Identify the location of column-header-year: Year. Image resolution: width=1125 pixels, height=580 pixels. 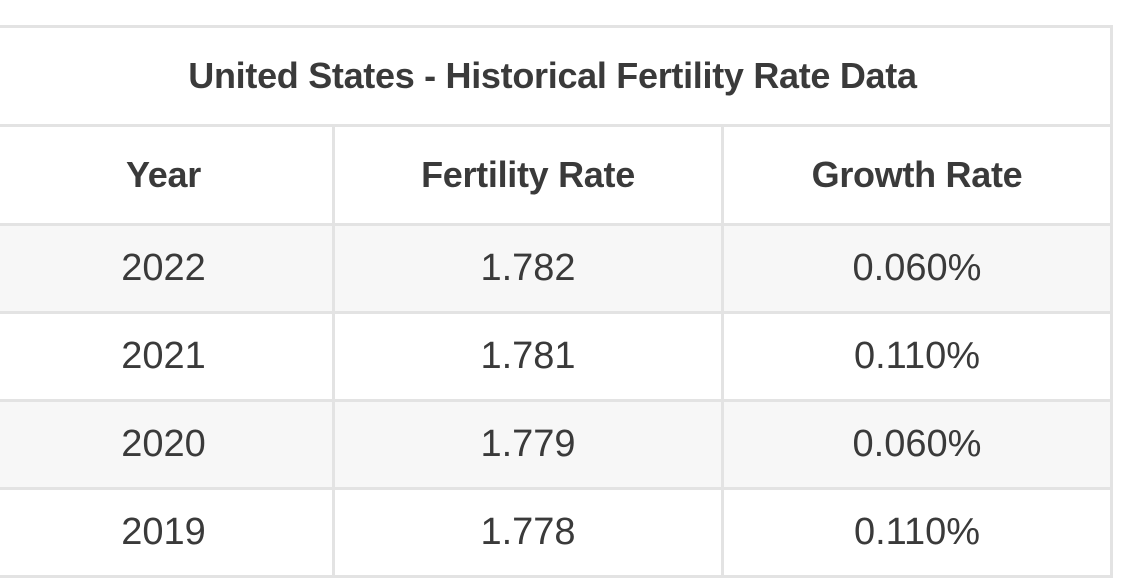
(167, 175).